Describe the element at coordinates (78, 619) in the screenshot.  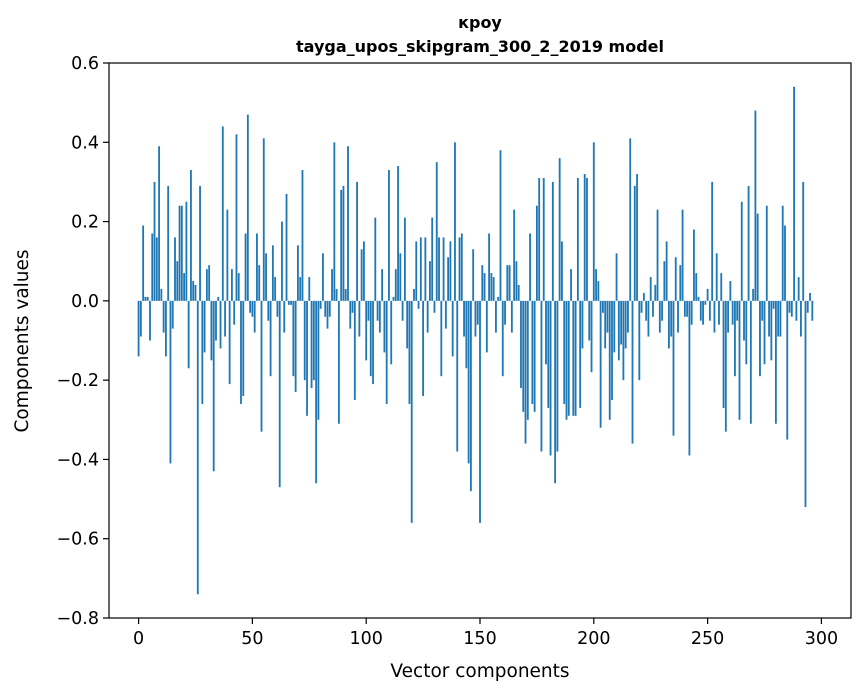
I see `y-tick-label: −0.8` at that location.